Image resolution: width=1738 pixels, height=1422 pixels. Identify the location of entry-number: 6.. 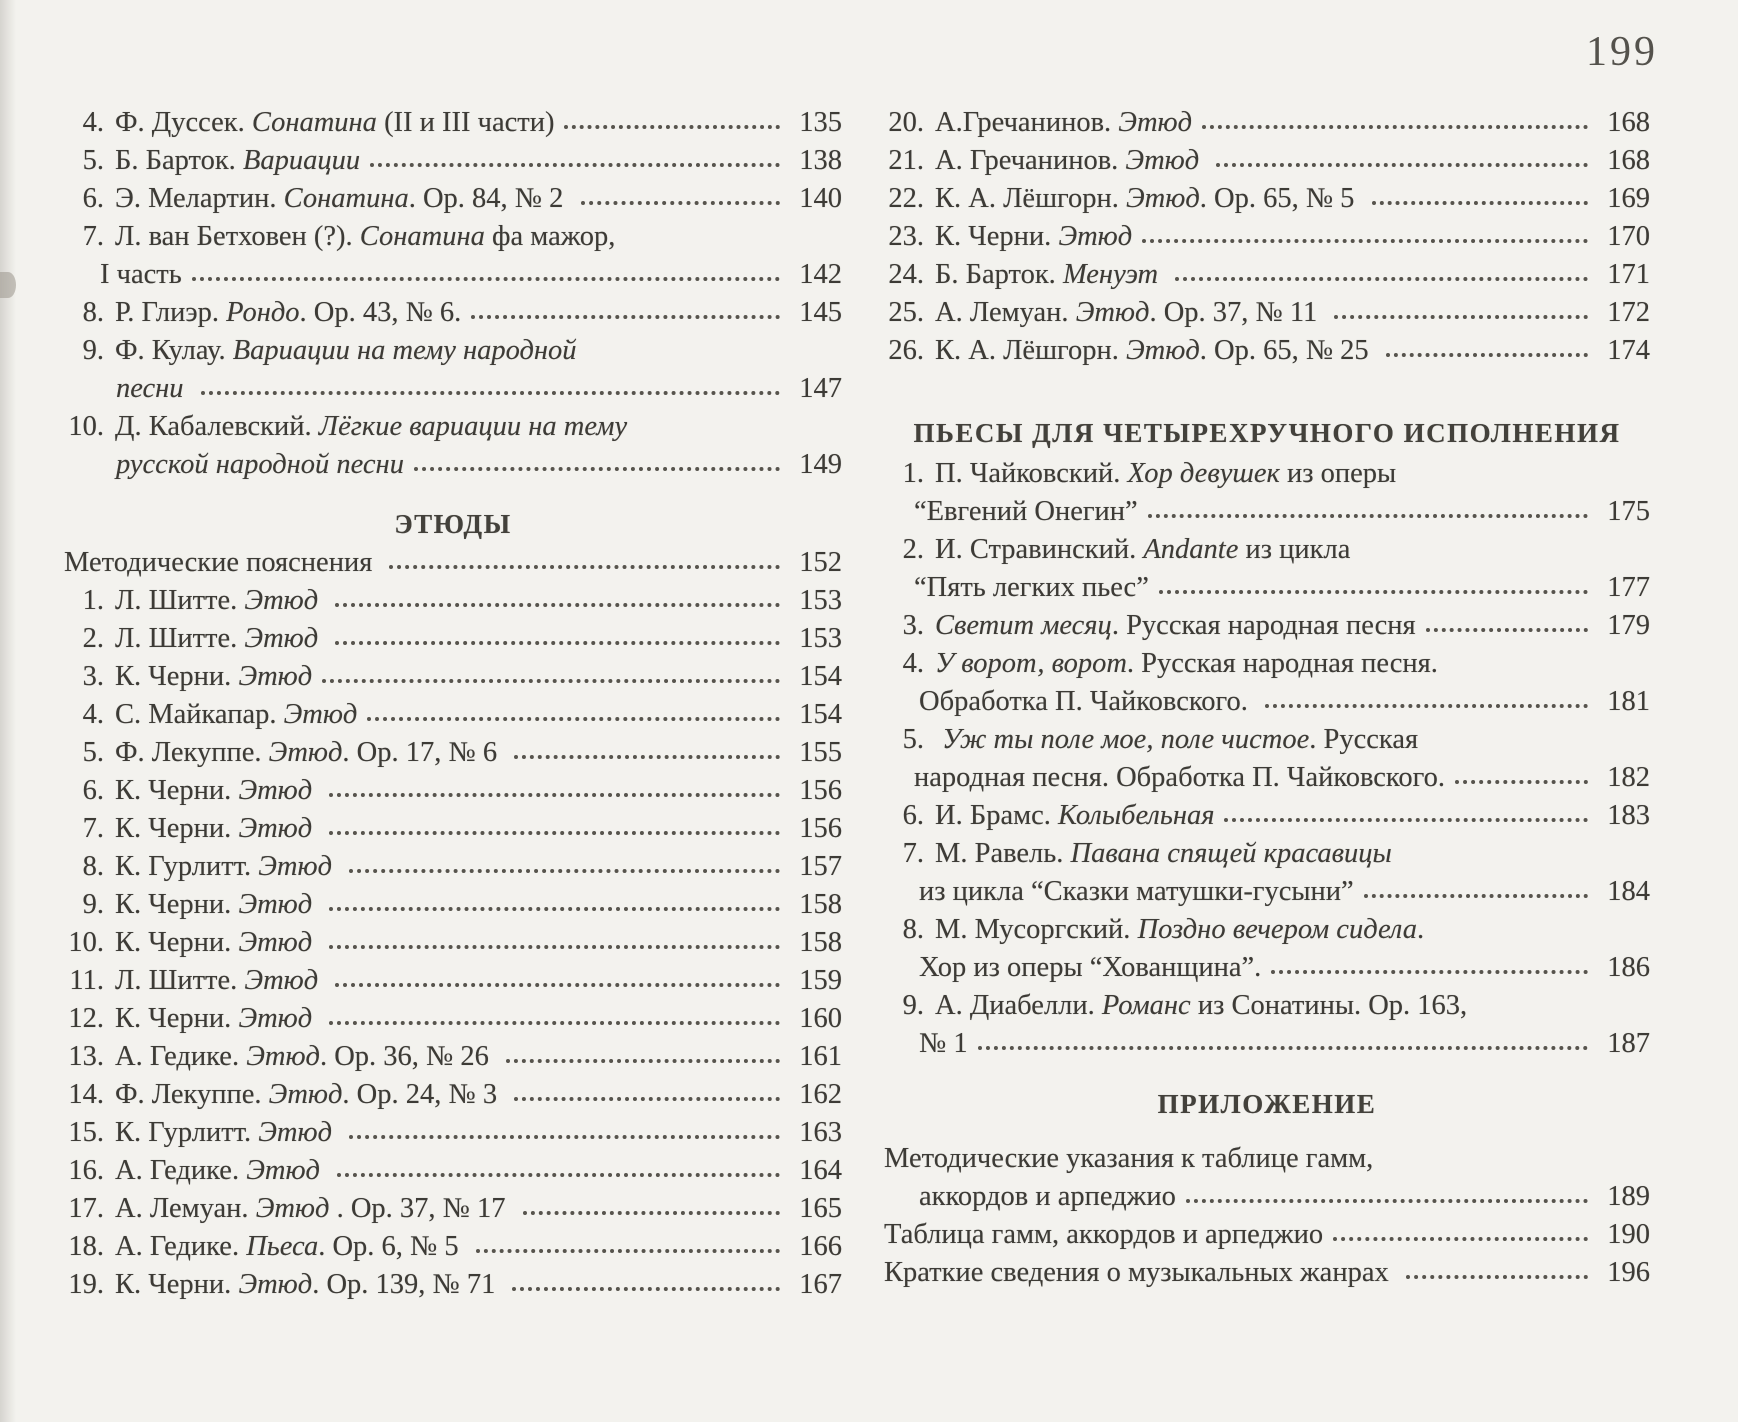
(93, 790).